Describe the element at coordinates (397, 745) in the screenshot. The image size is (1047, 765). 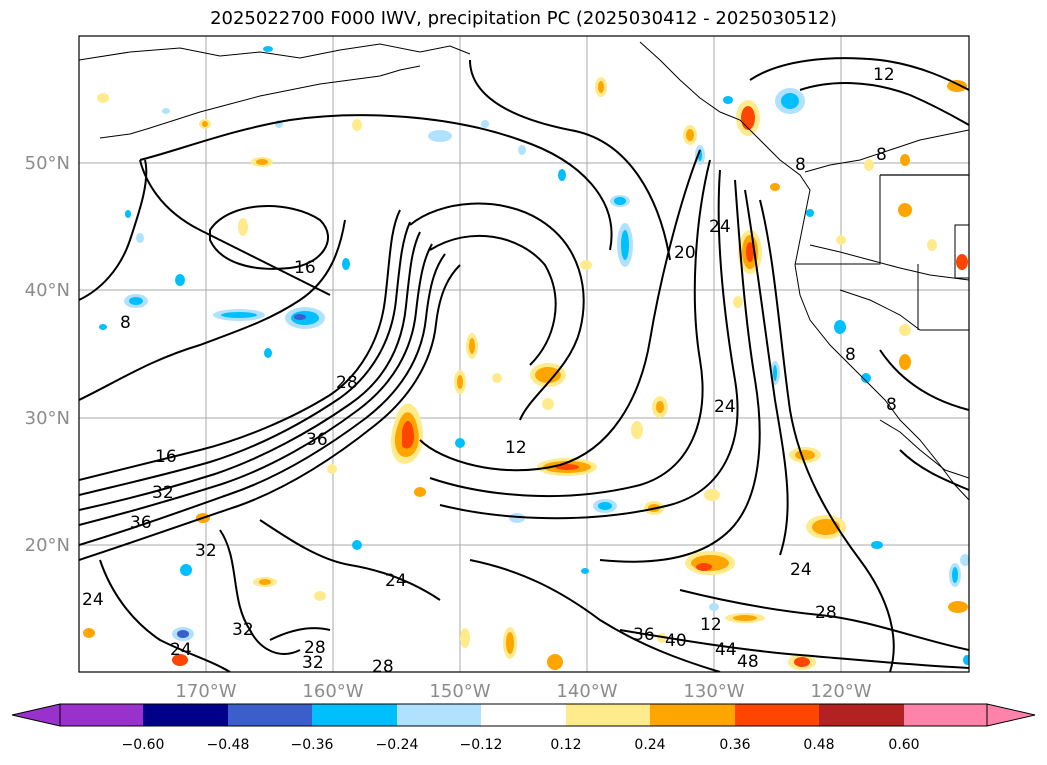
I see `colorbar-tick: −0.24` at that location.